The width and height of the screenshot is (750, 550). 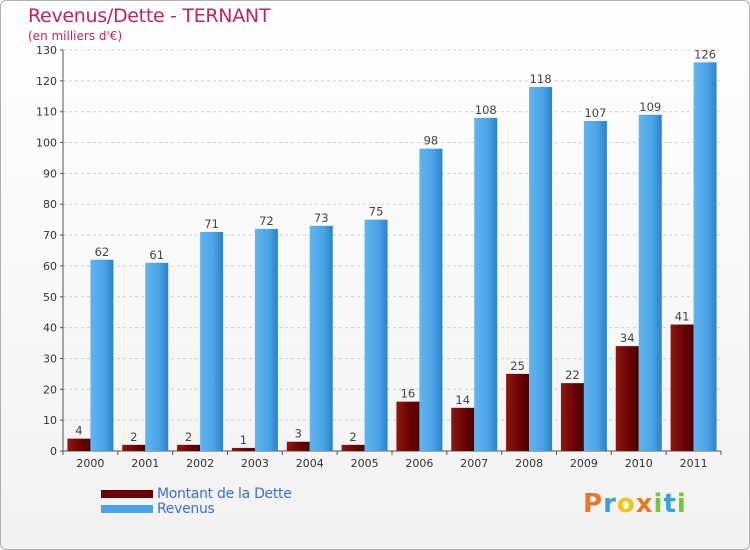 I want to click on x-tick-label: 2001, so click(x=145, y=463).